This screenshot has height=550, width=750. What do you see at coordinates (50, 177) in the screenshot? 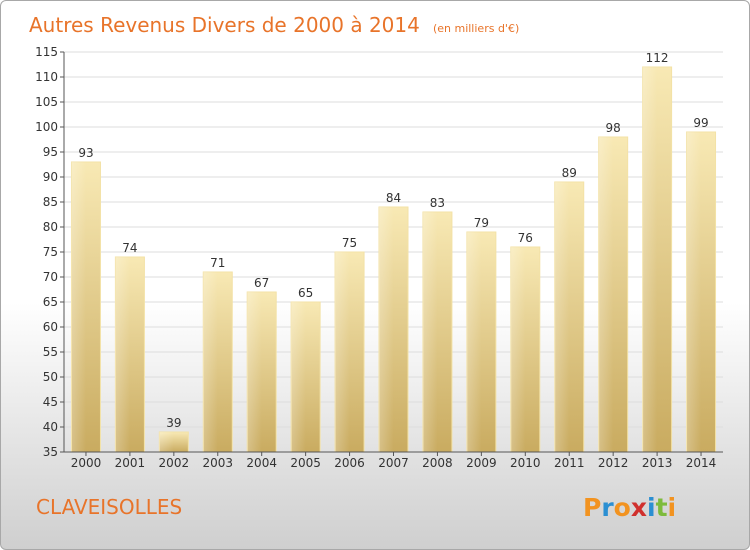
I see `y-tick-label: 90` at bounding box center [50, 177].